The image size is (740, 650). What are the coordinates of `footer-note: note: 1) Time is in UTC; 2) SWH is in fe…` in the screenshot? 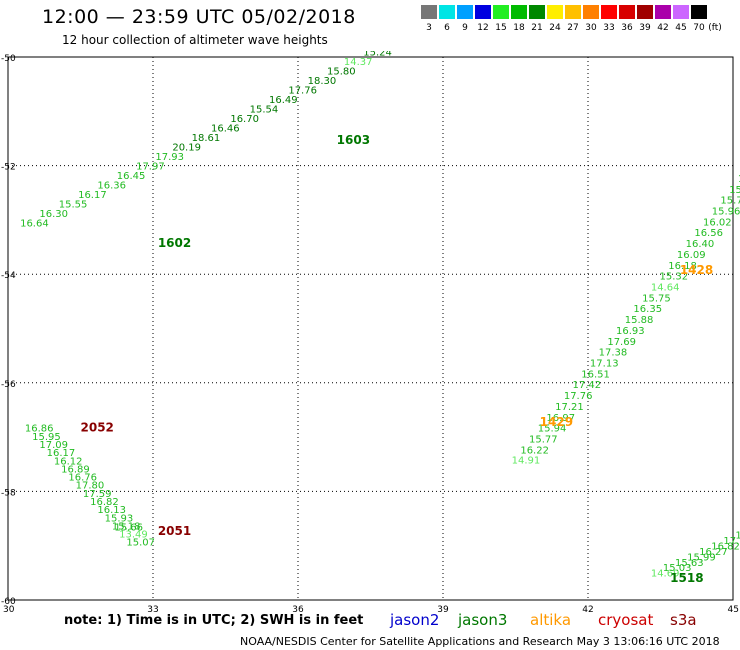 It's located at (370, 622).